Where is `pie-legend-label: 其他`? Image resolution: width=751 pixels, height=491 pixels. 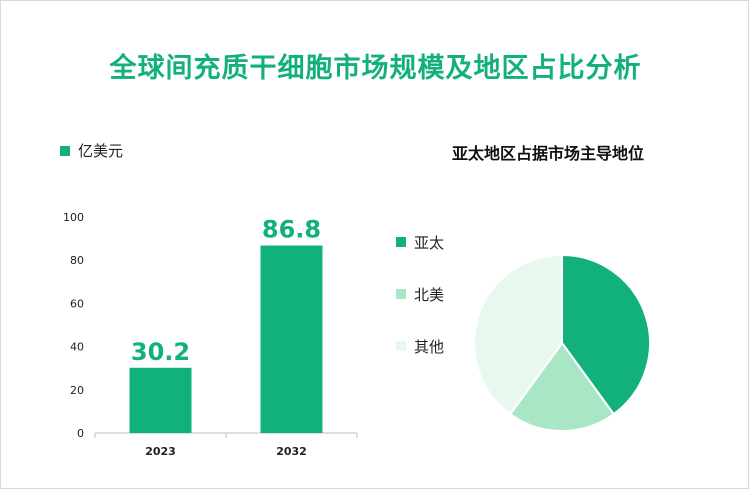 pie-legend-label: 其他 is located at coordinates (429, 346).